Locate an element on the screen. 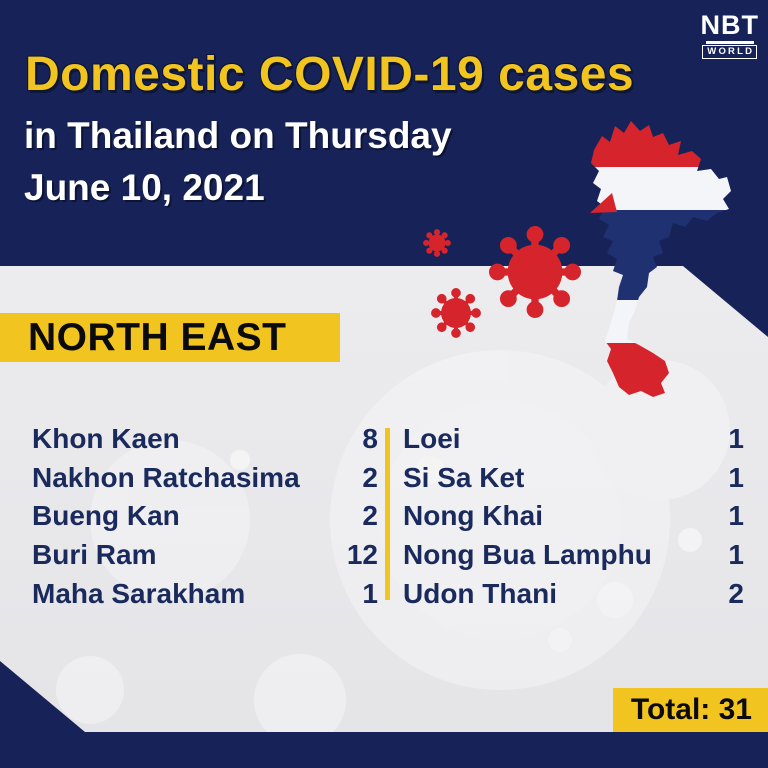  case-row: Udon Thani 2 is located at coordinates (573, 593).